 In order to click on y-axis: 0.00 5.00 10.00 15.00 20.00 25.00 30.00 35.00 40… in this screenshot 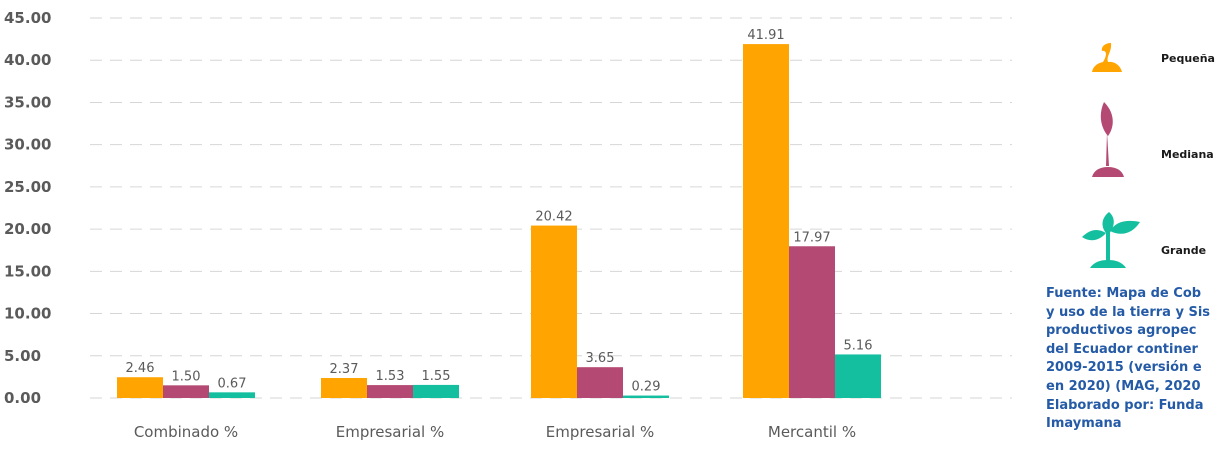, I will do `click(27, 208)`.